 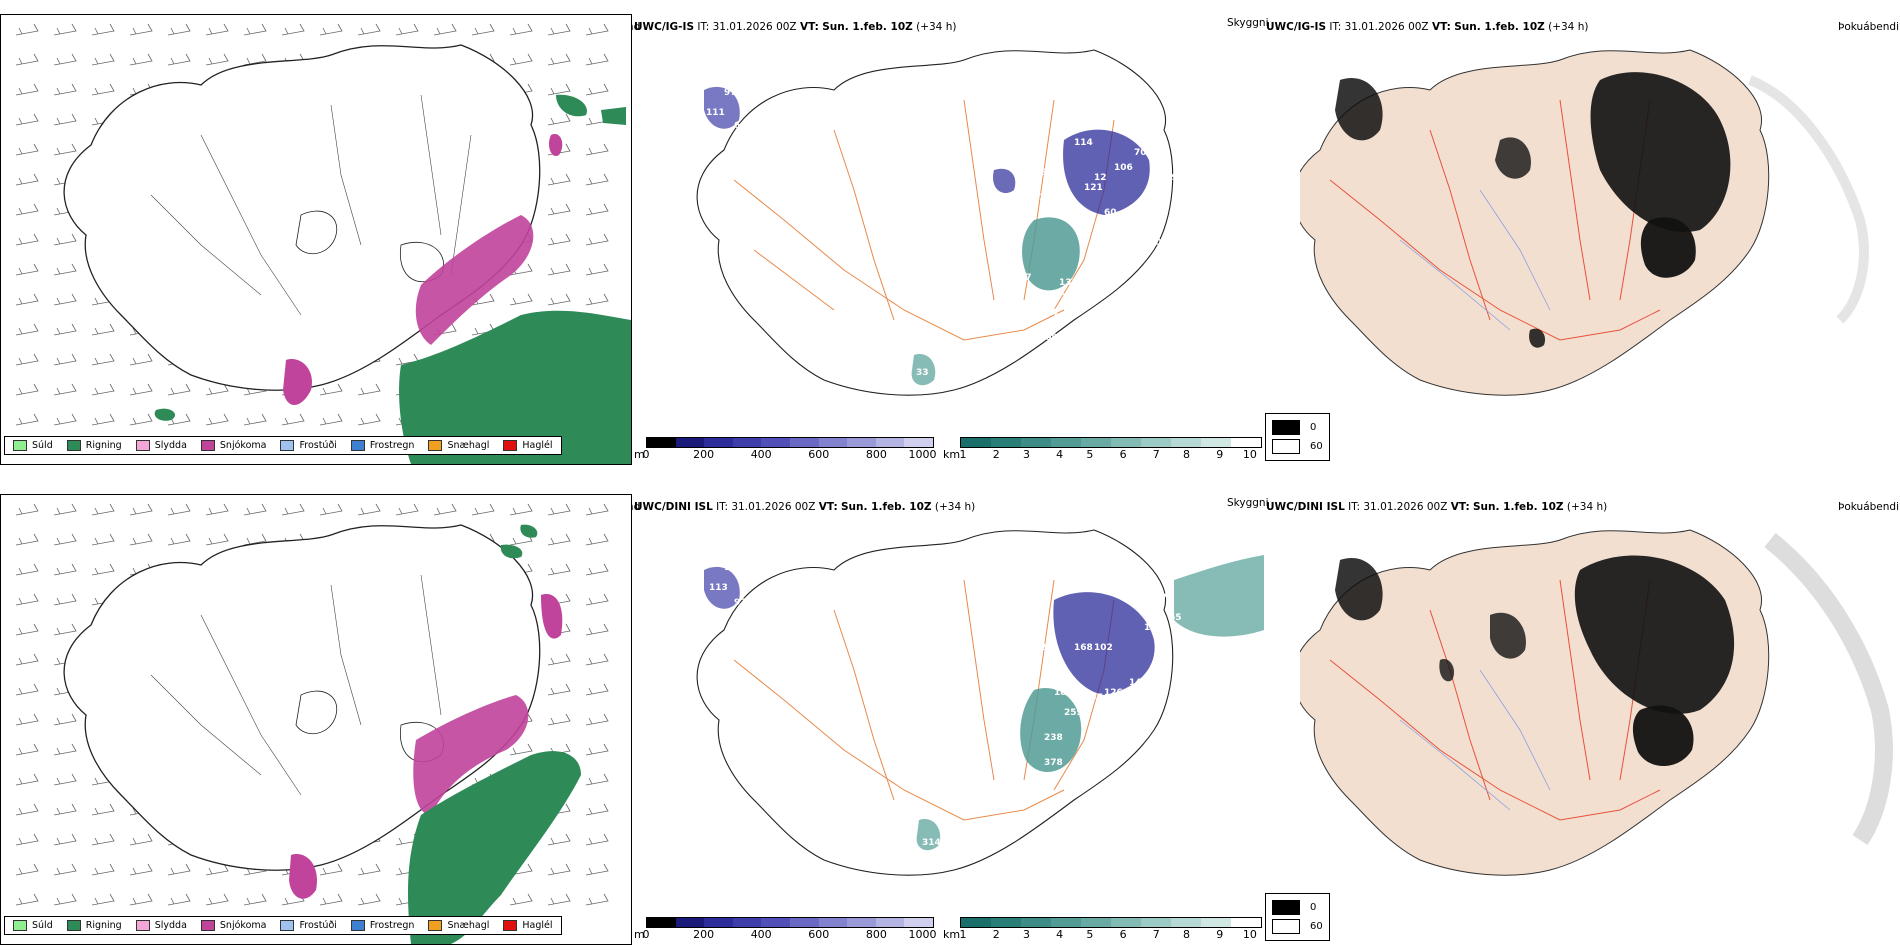 I want to click on ceiling-colorbar-swatches, so click(x=790, y=442).